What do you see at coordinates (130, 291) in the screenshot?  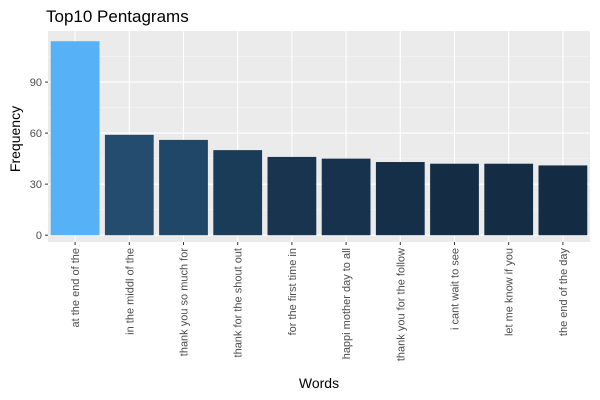 I see `x-tick-label: in the middl of the` at bounding box center [130, 291].